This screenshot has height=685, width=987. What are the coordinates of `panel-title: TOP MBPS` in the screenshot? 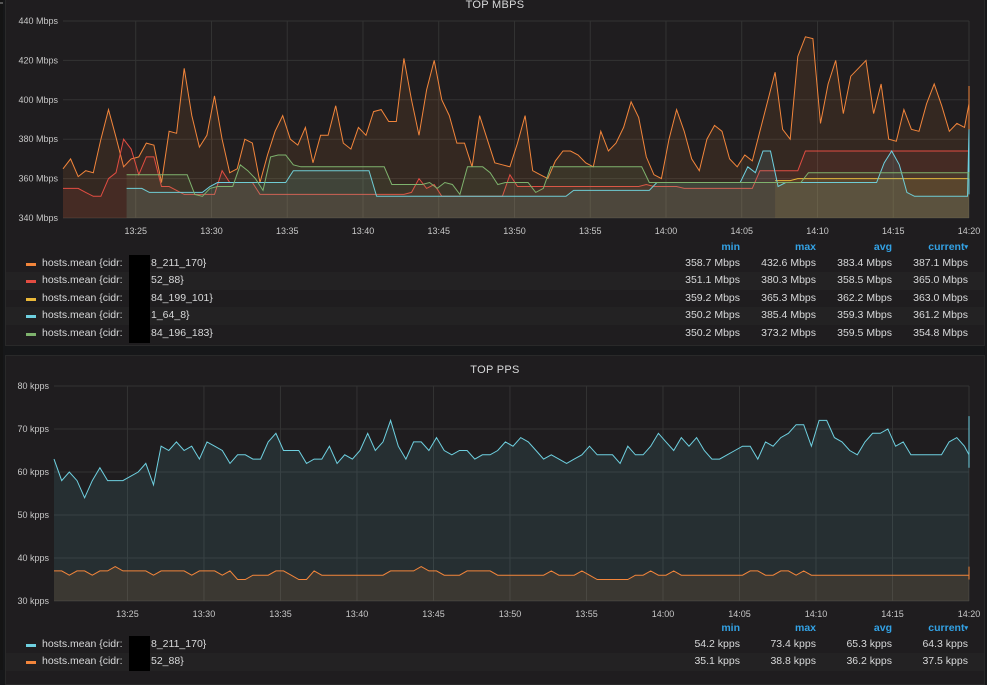 It's located at (495, 5).